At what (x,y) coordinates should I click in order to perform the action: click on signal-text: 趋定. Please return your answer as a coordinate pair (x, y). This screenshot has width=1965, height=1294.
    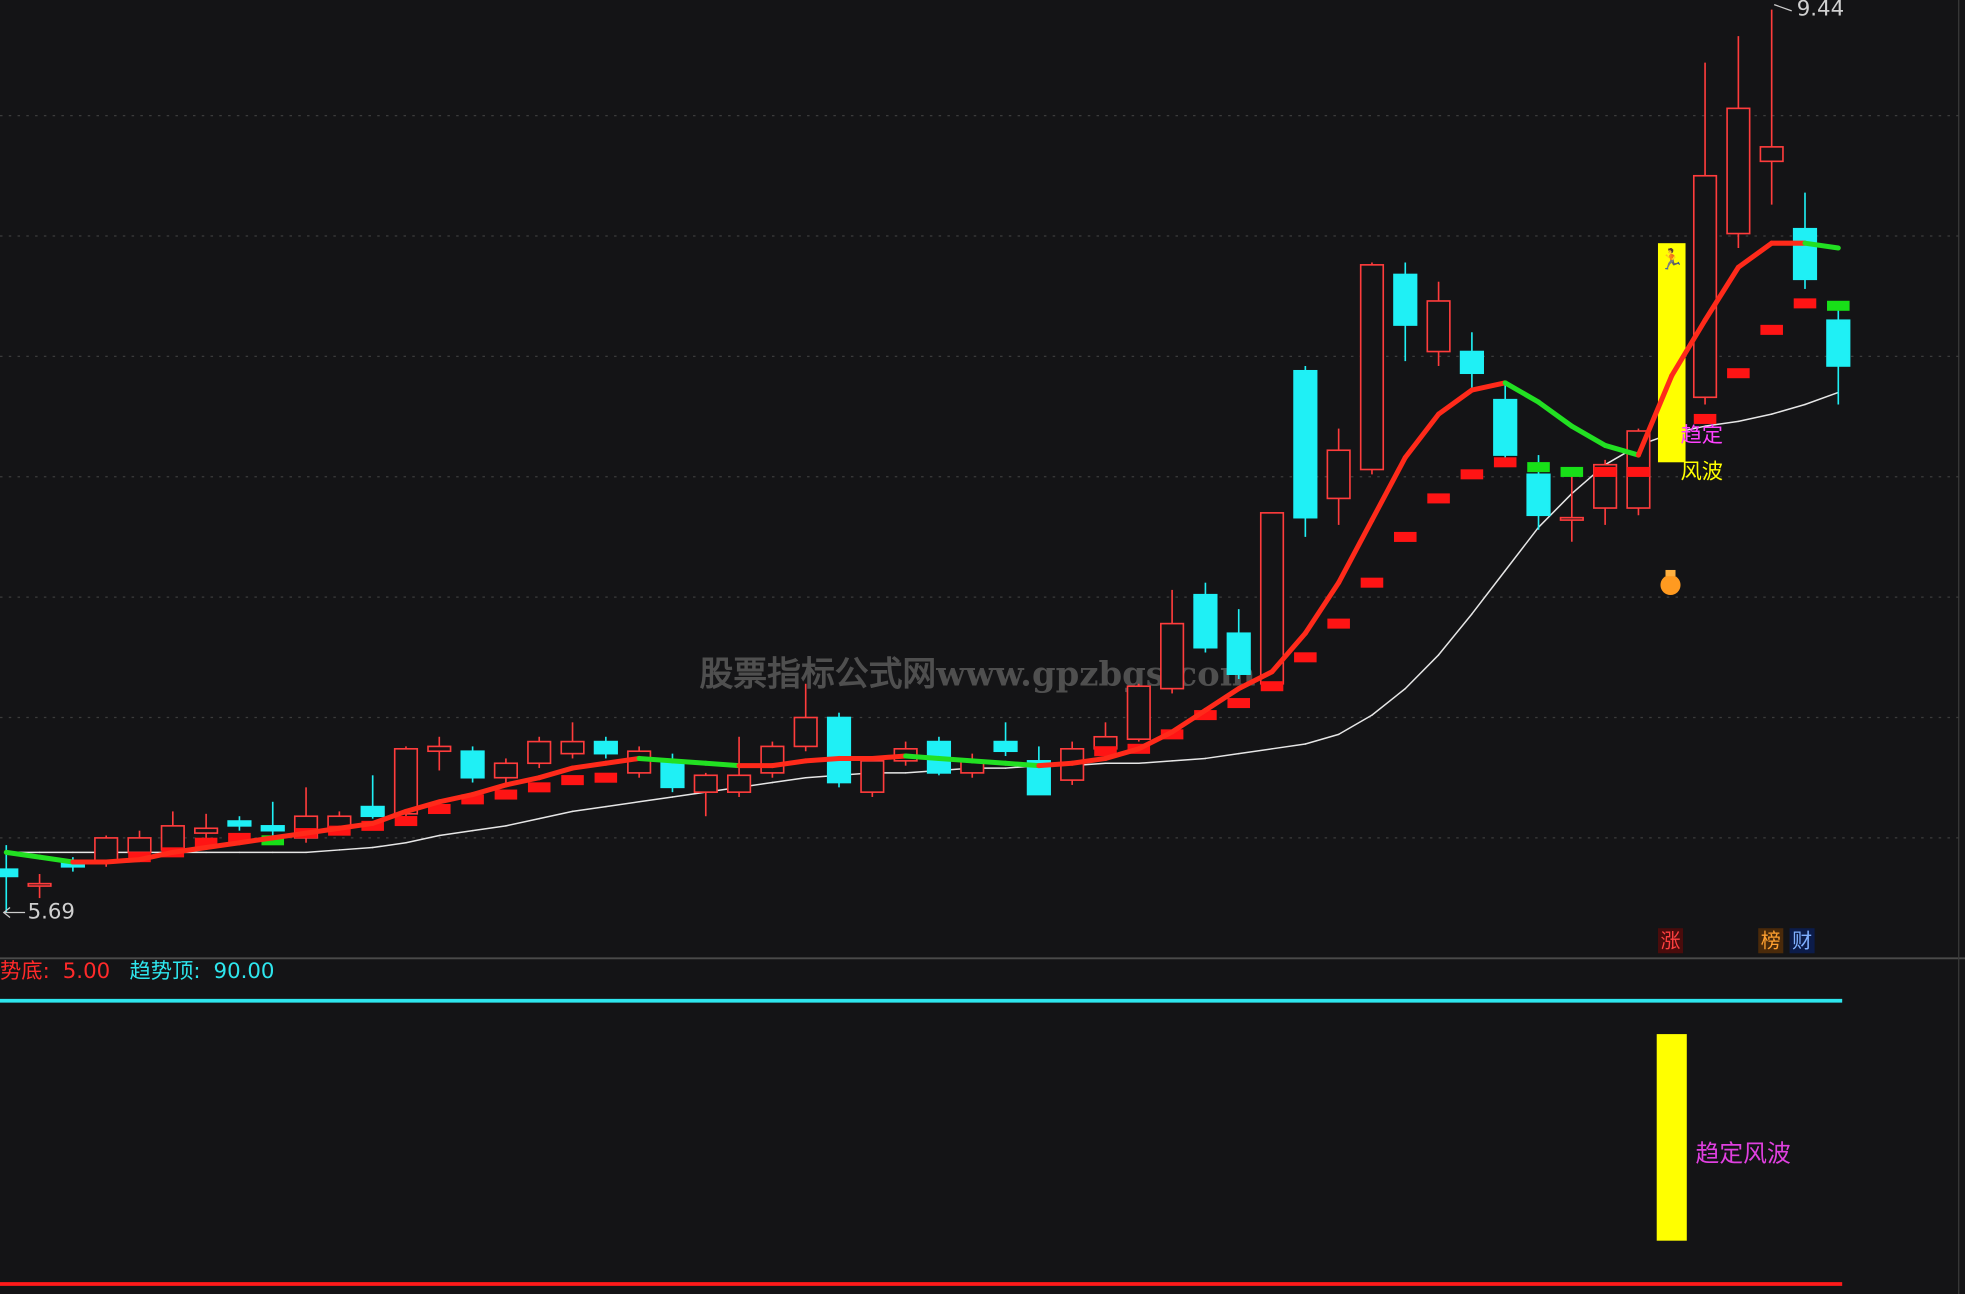
    Looking at the image, I should click on (1702, 435).